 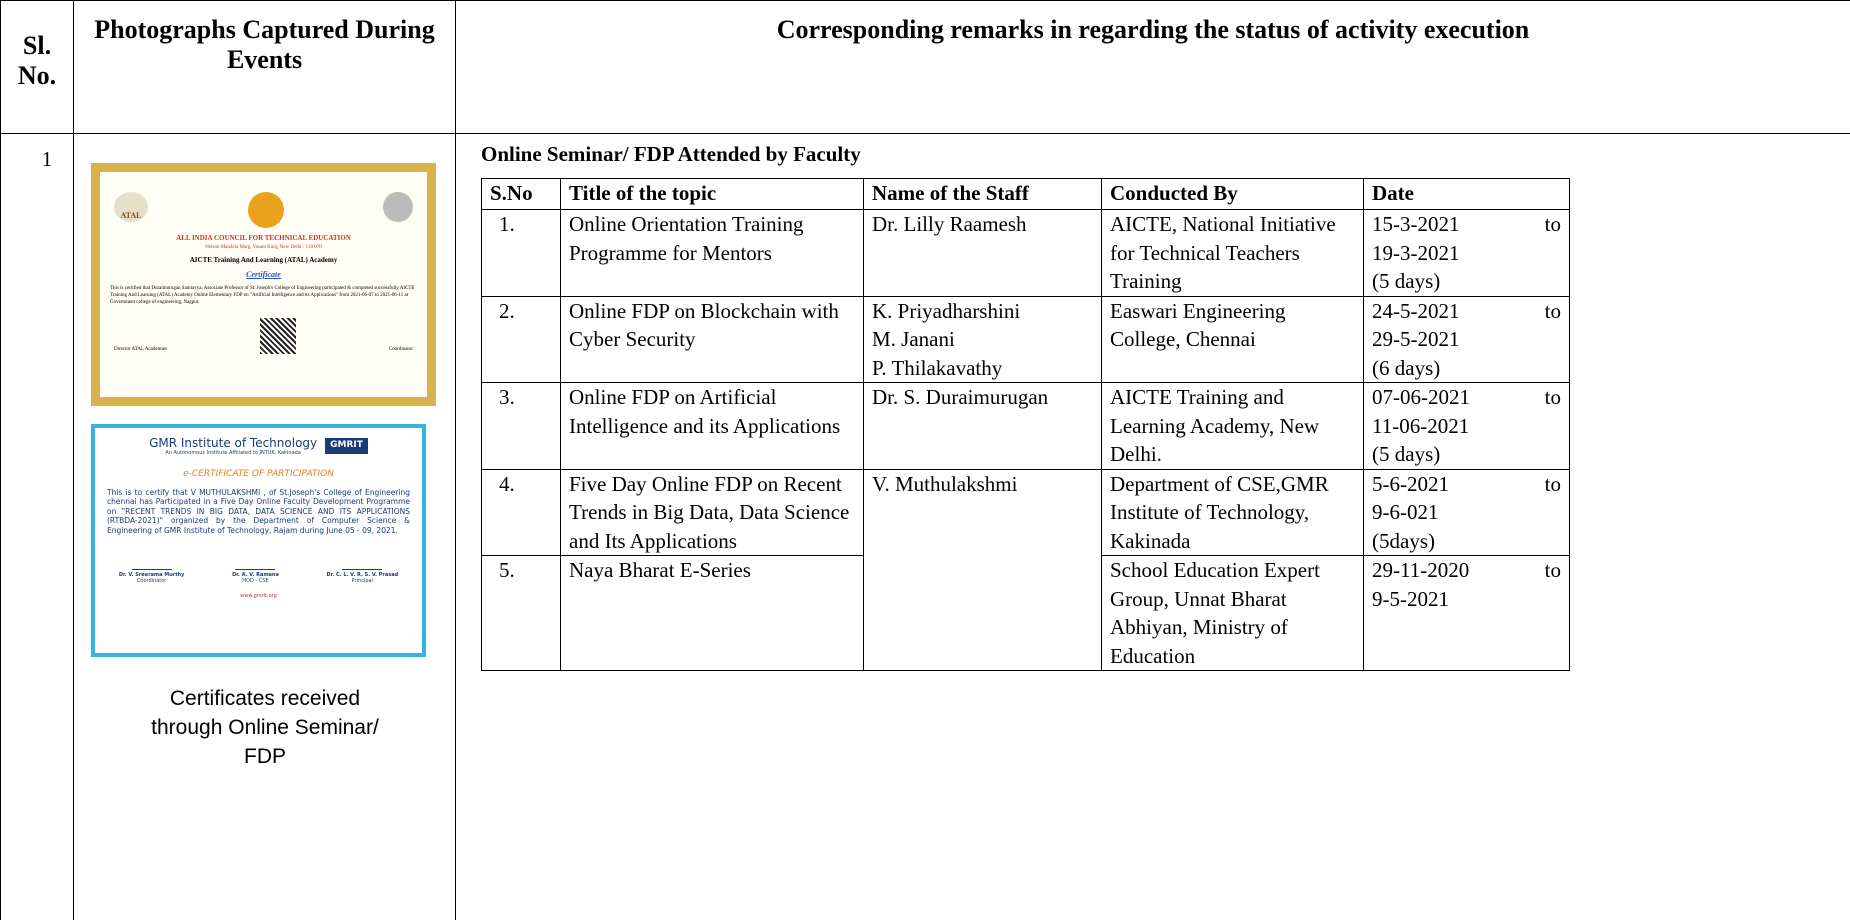 What do you see at coordinates (1403, 540) in the screenshot?
I see `date-line: (5days)` at bounding box center [1403, 540].